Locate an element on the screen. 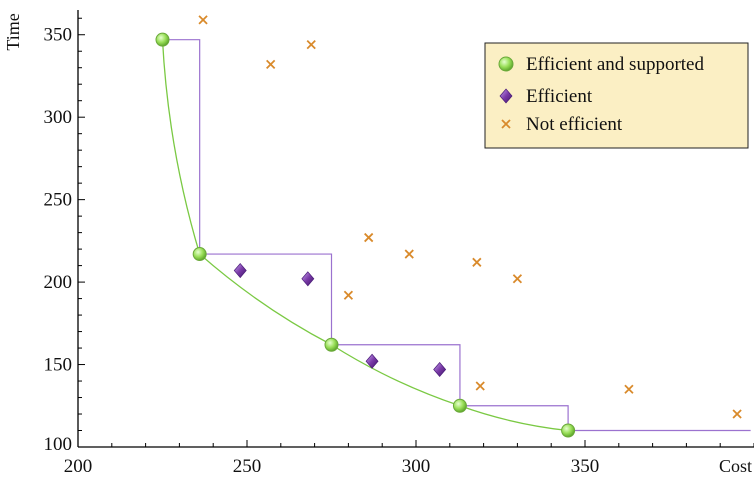 The height and width of the screenshot is (484, 754). x-tick-label: 250 is located at coordinates (247, 466).